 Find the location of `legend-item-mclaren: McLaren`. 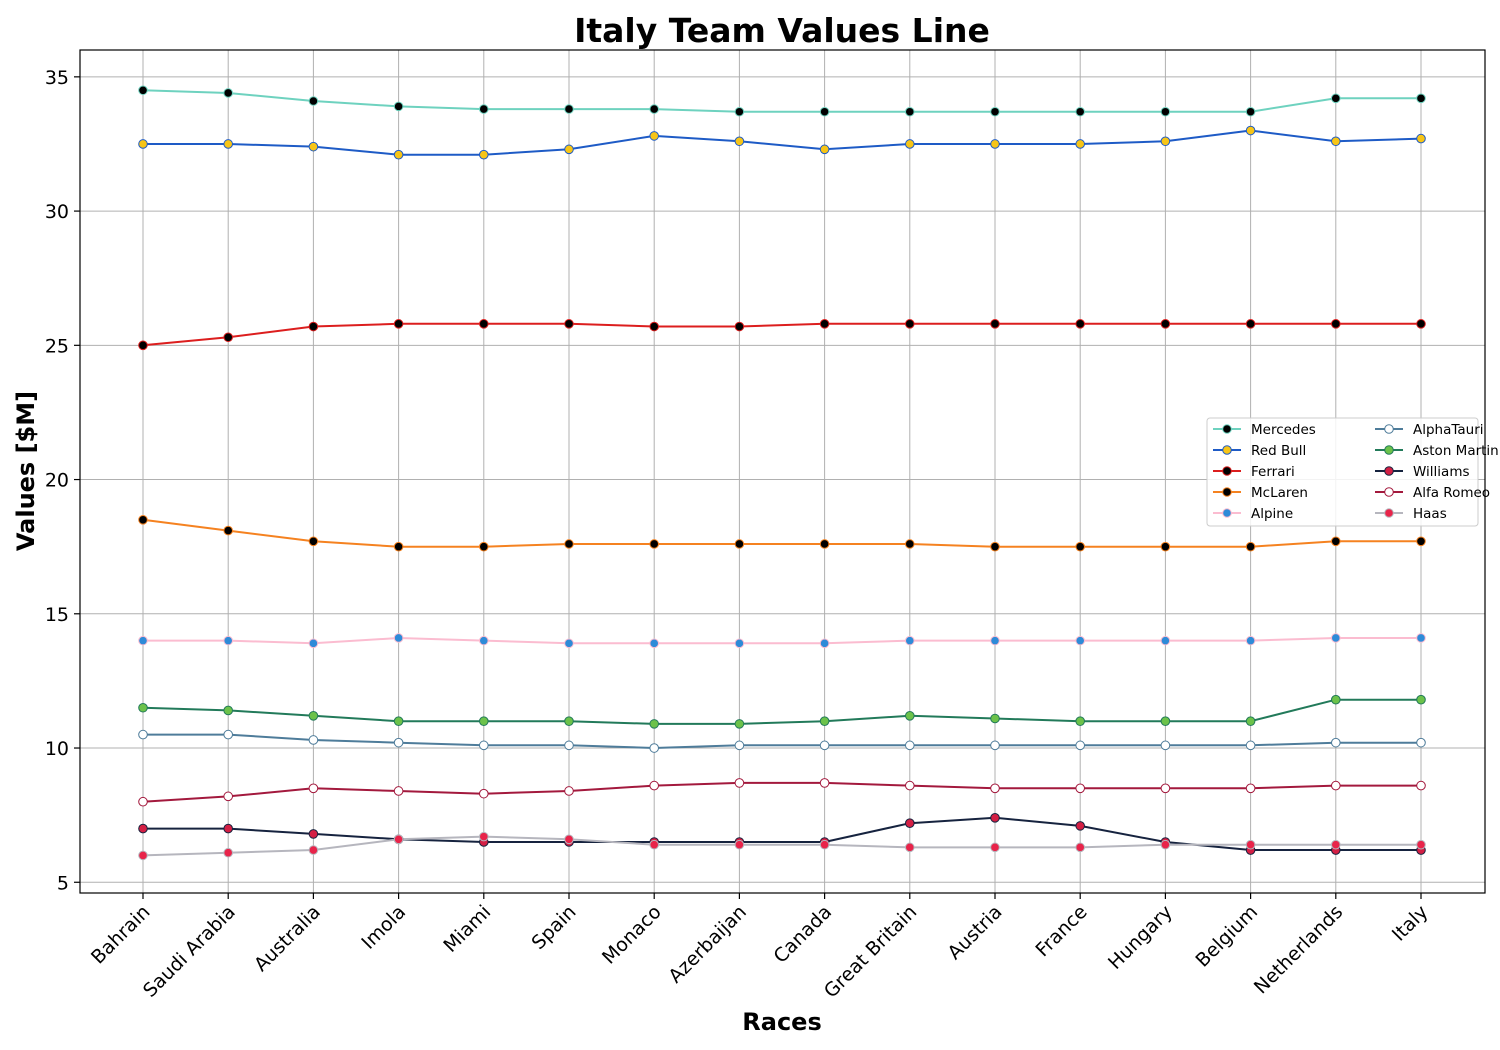

legend-item-mclaren: McLaren is located at coordinates (1260, 493).